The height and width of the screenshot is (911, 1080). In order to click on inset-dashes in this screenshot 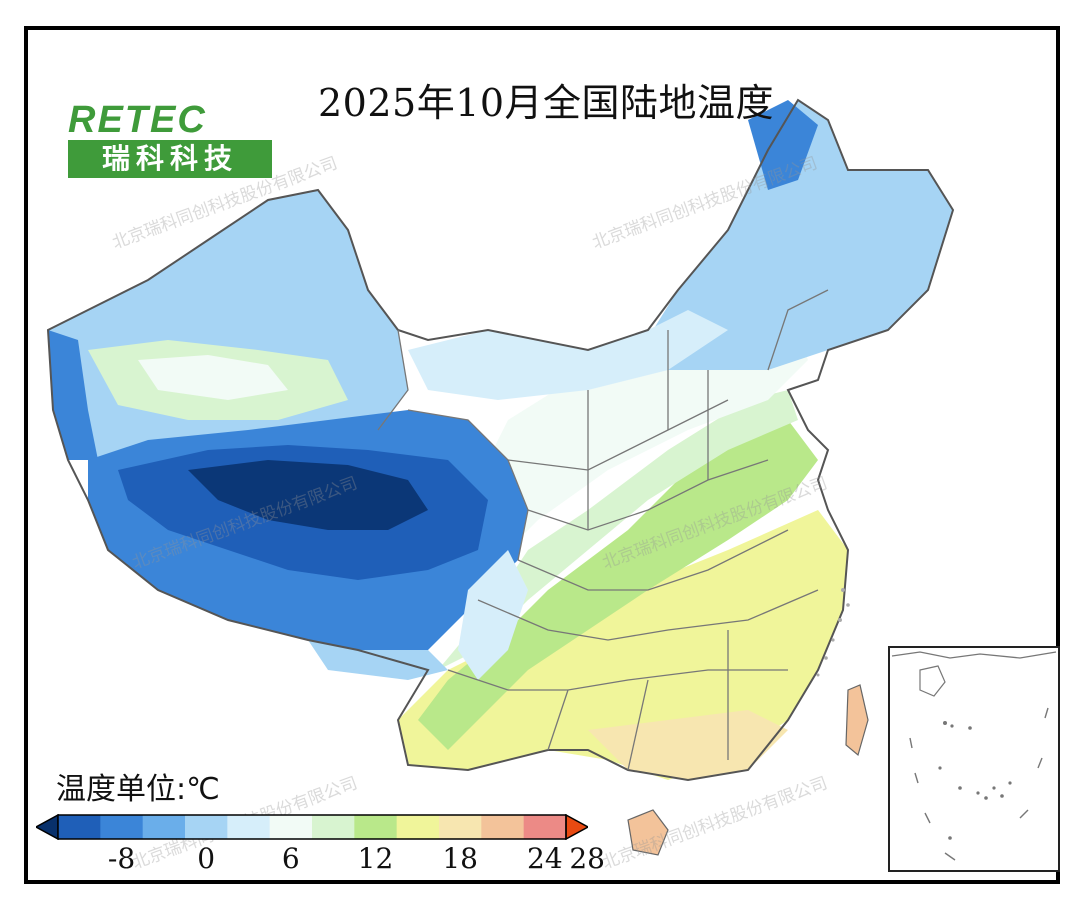, I will do `click(979, 784)`.